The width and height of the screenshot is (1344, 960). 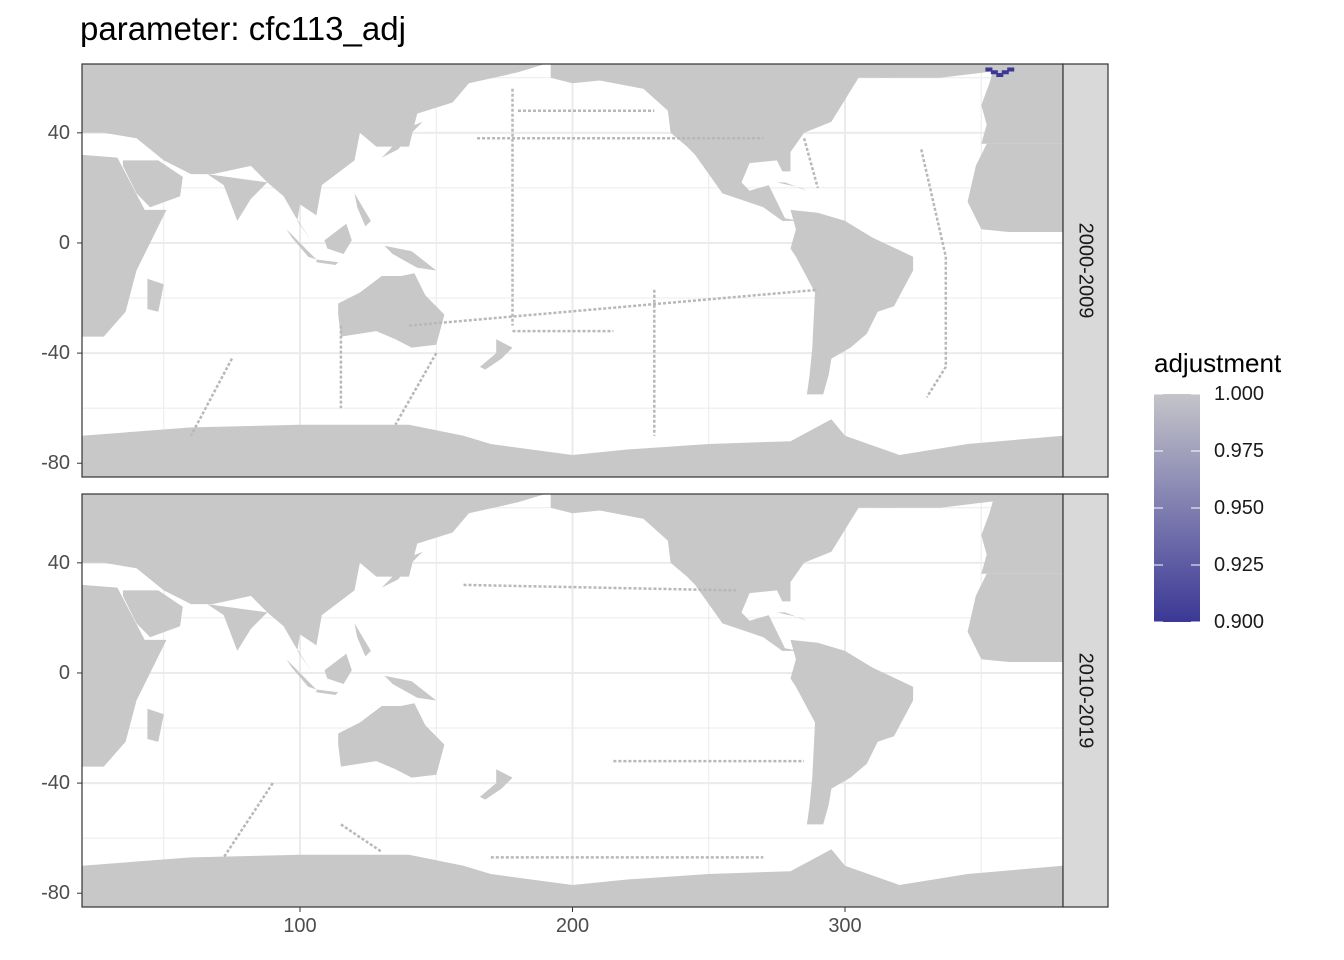 I want to click on legend-tick-label: 0.975, so click(x=1239, y=451).